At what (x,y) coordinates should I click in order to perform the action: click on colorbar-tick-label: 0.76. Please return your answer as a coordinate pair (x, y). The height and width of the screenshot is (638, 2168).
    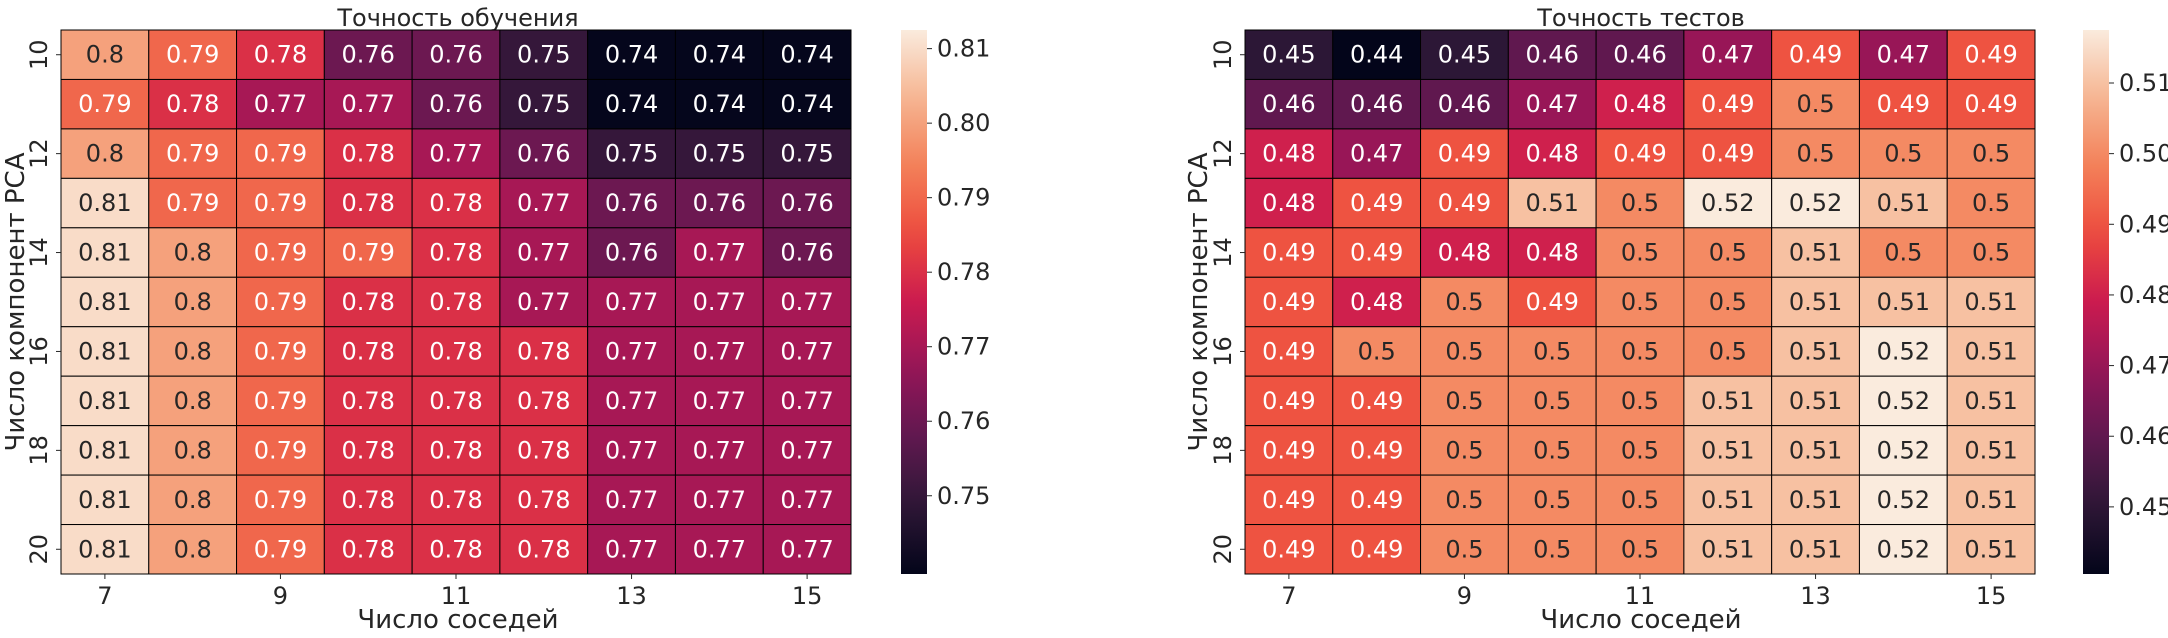
    Looking at the image, I should click on (963, 421).